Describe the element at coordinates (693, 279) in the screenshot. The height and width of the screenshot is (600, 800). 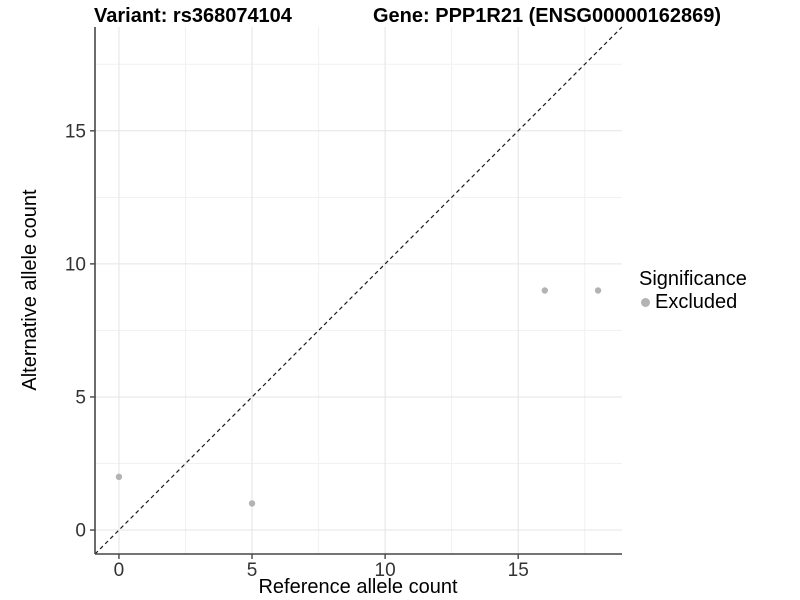
I see `legend-title: Significance` at that location.